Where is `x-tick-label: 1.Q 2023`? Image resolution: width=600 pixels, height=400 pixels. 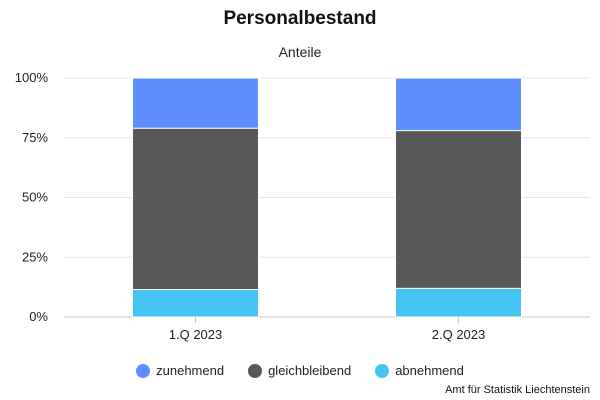 x-tick-label: 1.Q 2023 is located at coordinates (196, 334).